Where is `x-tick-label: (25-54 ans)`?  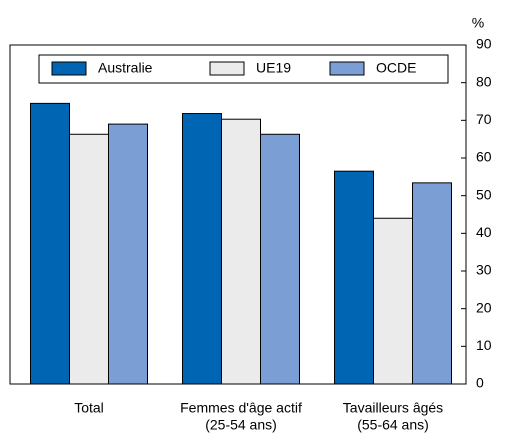
x-tick-label: (25-54 ans) is located at coordinates (241, 425).